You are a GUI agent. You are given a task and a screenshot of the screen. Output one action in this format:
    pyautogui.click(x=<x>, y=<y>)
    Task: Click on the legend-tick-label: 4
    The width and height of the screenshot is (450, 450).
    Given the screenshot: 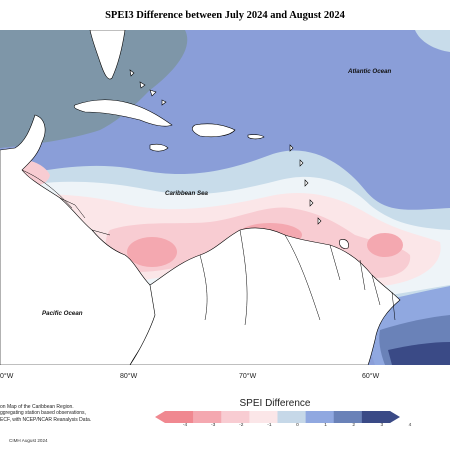 What is the action you would take?
    pyautogui.click(x=410, y=425)
    